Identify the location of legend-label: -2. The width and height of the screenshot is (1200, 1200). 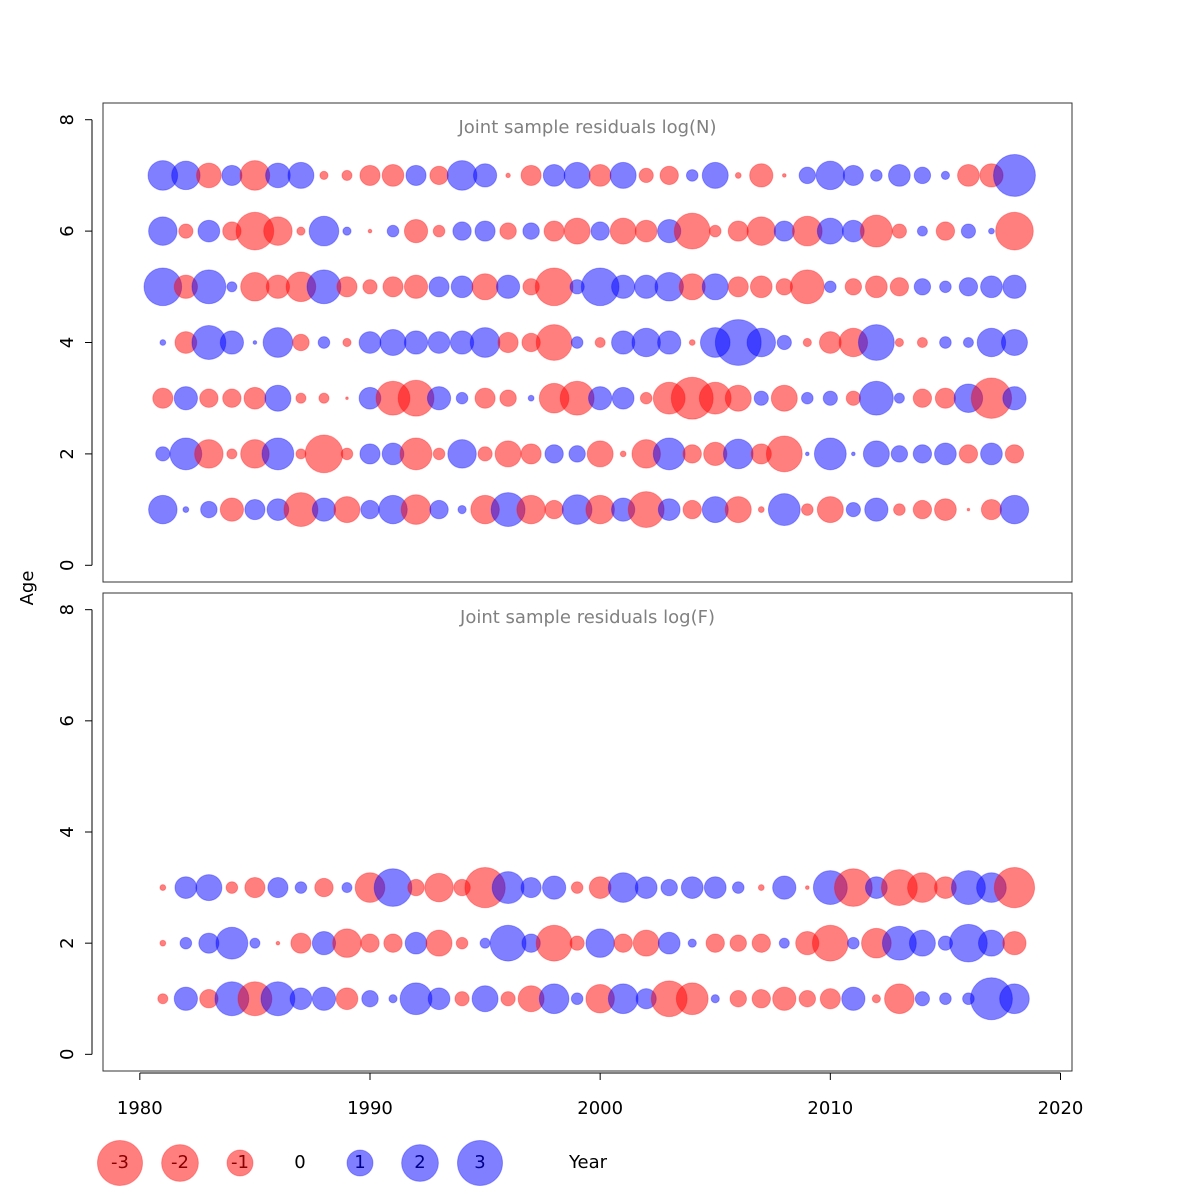
(180, 1162).